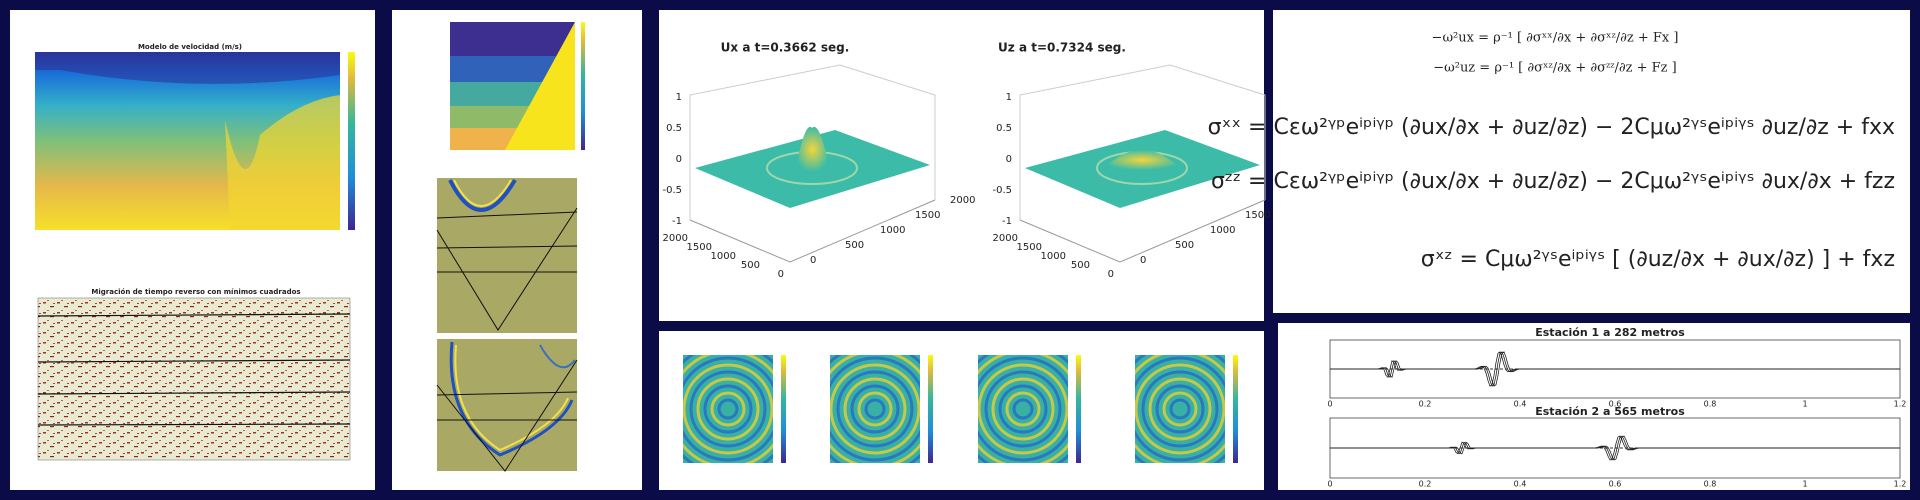  What do you see at coordinates (892, 230) in the screenshot?
I see `y-tick-label: 1000` at bounding box center [892, 230].